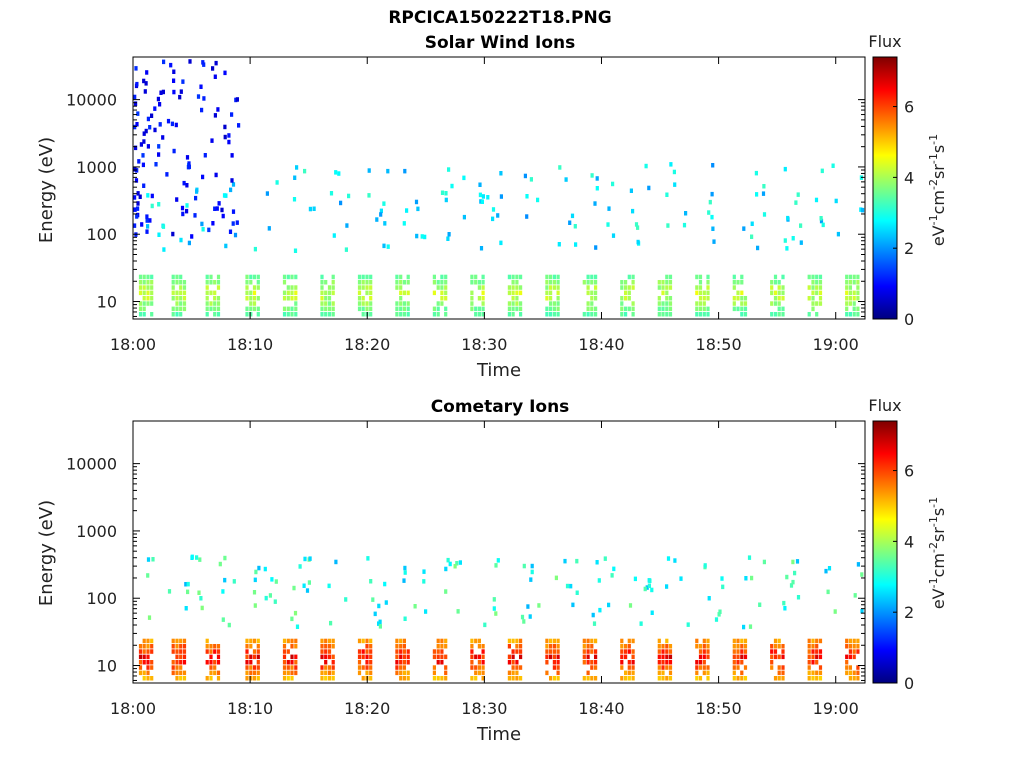 The width and height of the screenshot is (1024, 768). I want to click on colorbar-tick-label: 6, so click(909, 471).